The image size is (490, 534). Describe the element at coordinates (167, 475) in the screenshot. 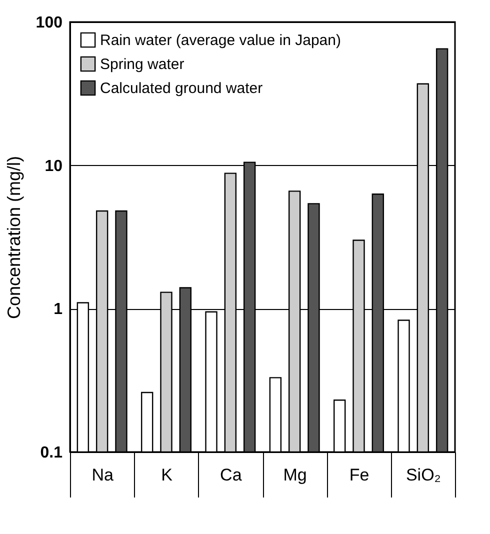

I see `x-tick-label: K` at that location.